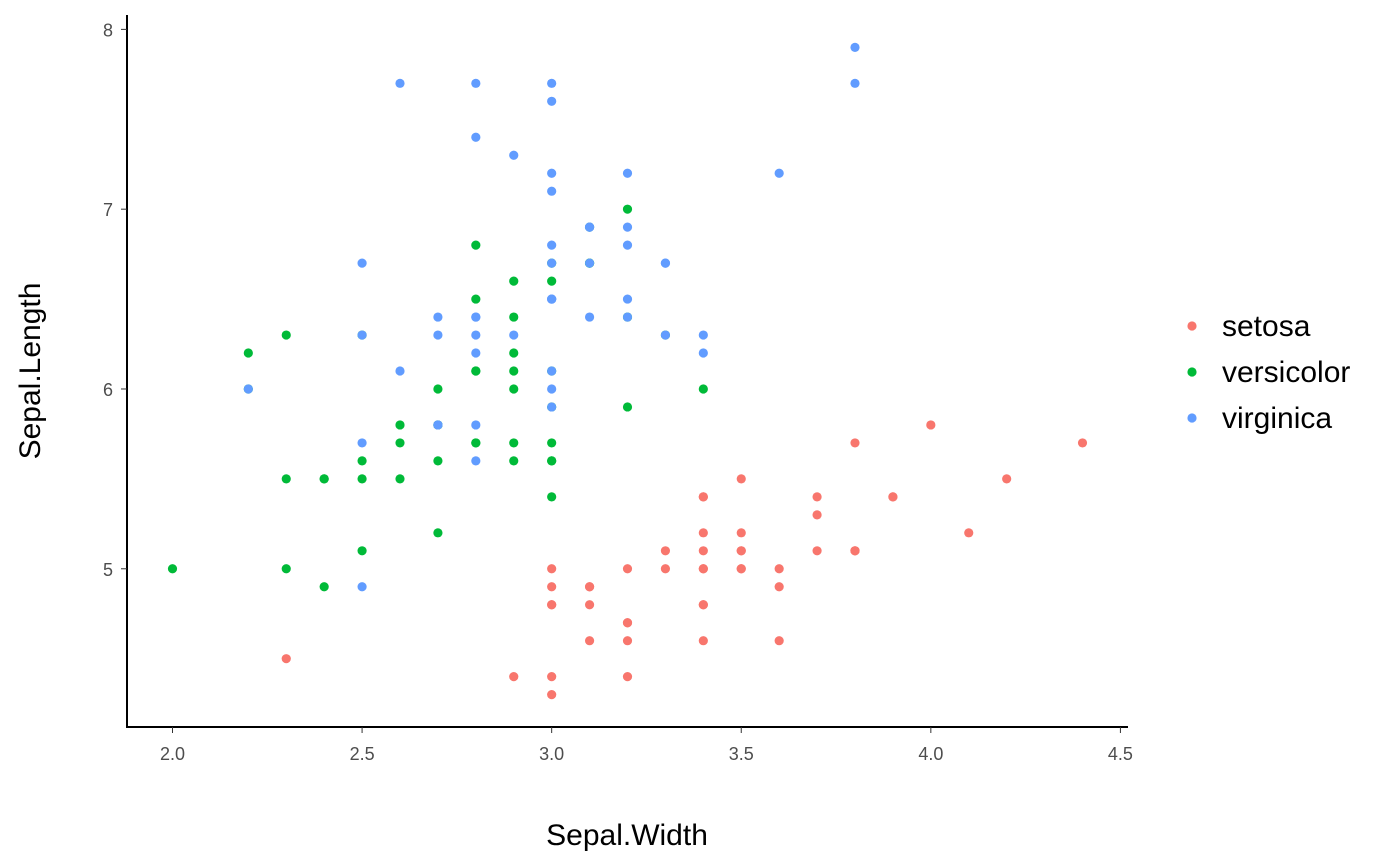 The height and width of the screenshot is (866, 1400). What do you see at coordinates (172, 754) in the screenshot?
I see `x-tick-label-0: 2.0` at bounding box center [172, 754].